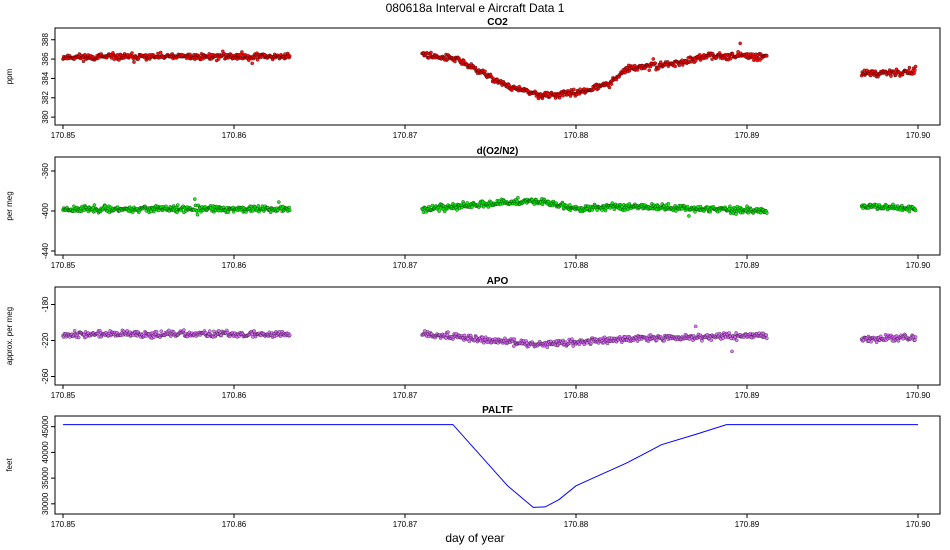  Describe the element at coordinates (45, 40) in the screenshot. I see `y-tick-label: 388` at that location.